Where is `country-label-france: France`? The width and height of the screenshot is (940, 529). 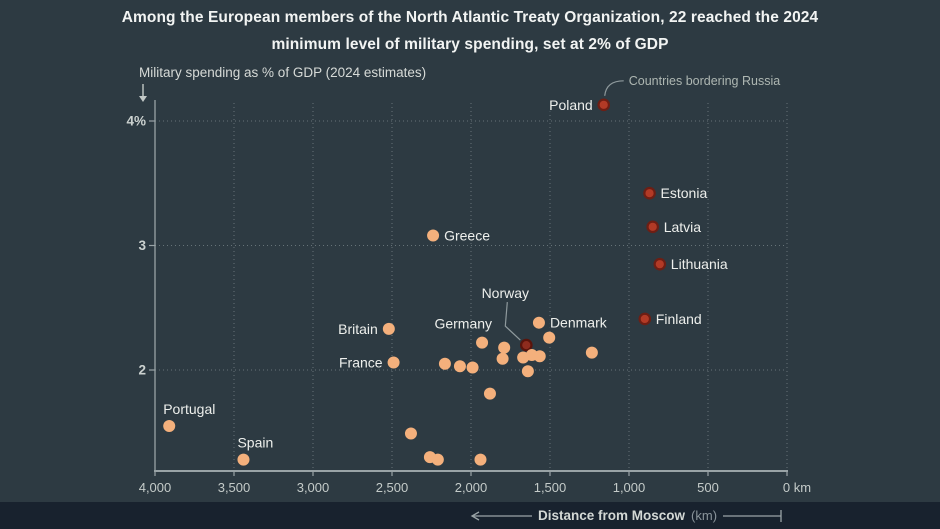
country-label-france: France is located at coordinates (361, 363).